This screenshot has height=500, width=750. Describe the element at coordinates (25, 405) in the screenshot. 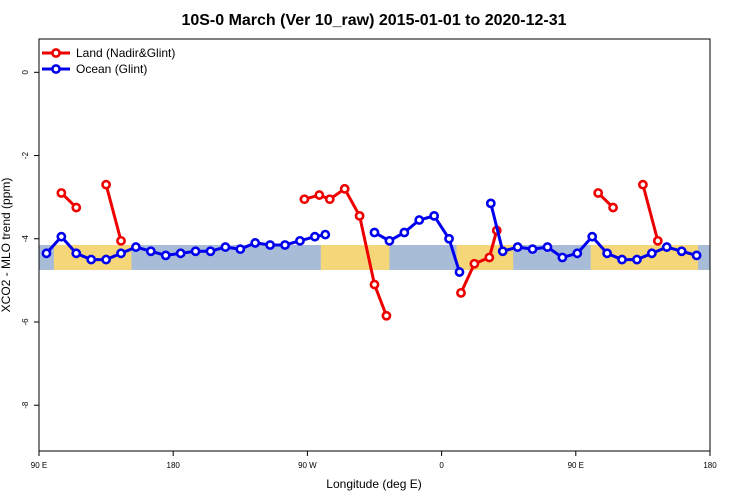

I see `y-tick-label: -8` at that location.